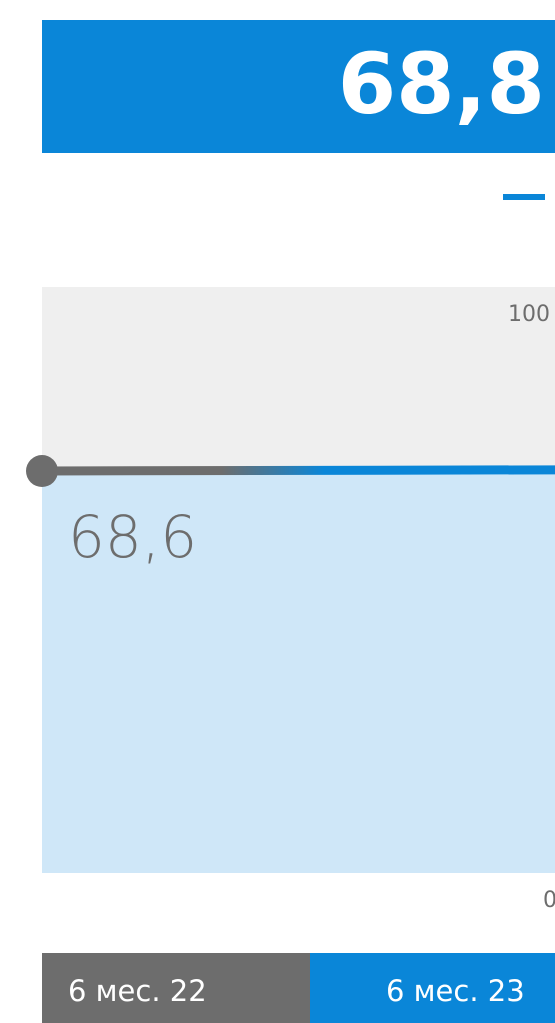 The height and width of the screenshot is (1023, 555). Describe the element at coordinates (529, 314) in the screenshot. I see `y-tick-label: 100` at that location.